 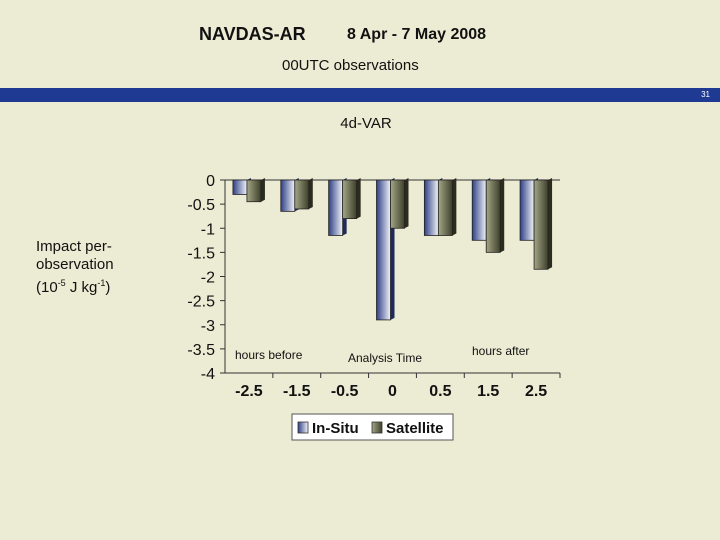 I want to click on annotation-hours-before: hours before, so click(x=269, y=355).